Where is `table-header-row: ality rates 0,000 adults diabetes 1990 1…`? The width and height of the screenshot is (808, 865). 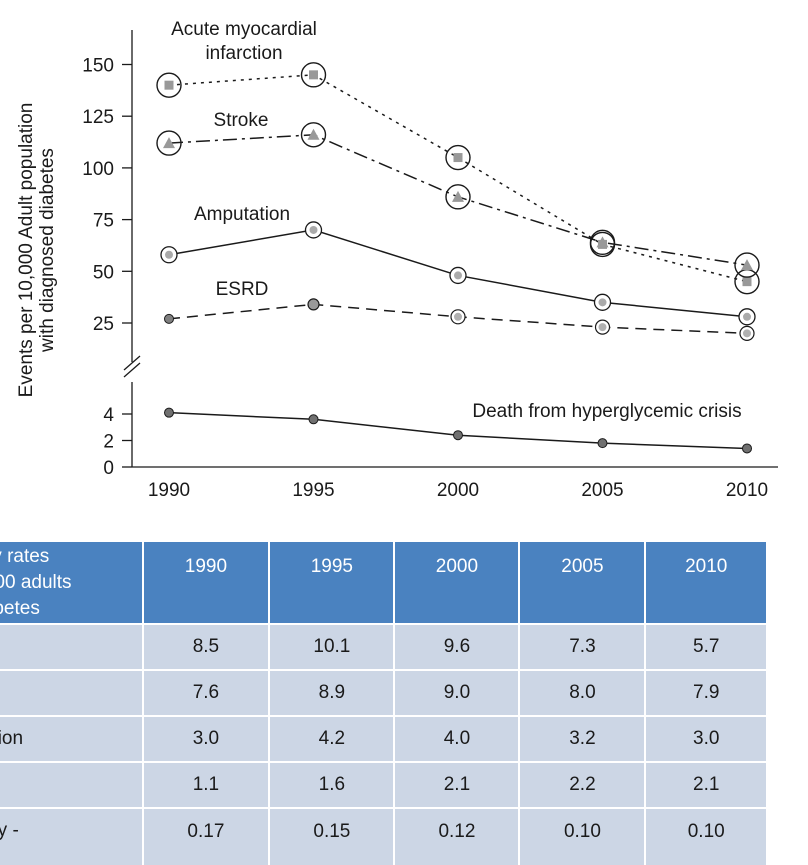
table-header-row: ality rates 0,000 adults diabetes 1990 1… is located at coordinates (384, 582).